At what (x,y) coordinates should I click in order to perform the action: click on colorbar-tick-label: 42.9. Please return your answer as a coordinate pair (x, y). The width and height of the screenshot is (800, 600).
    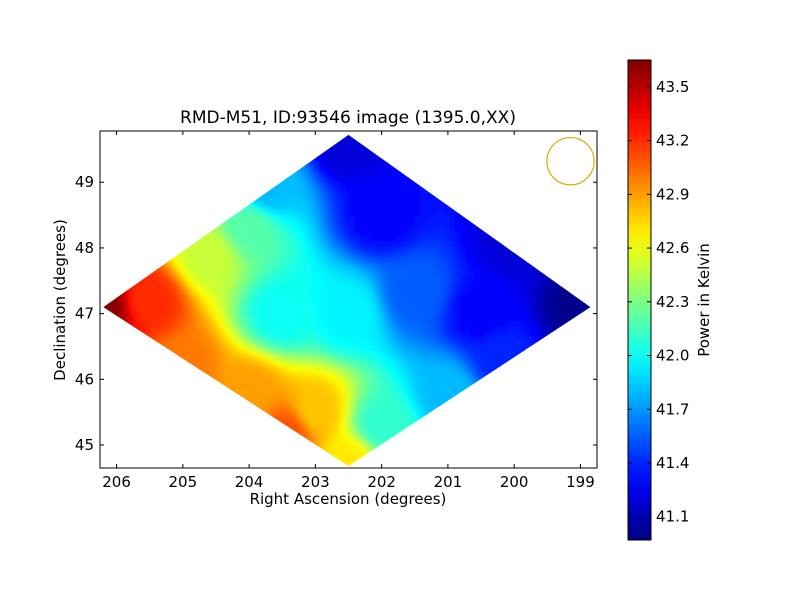
    Looking at the image, I should click on (672, 194).